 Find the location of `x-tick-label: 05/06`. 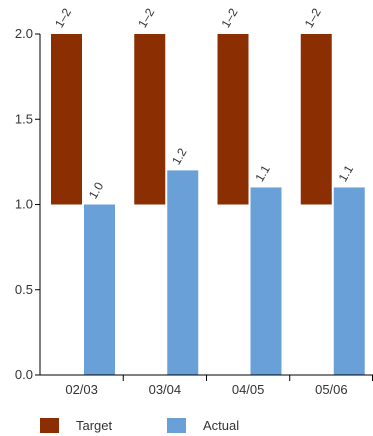

x-tick-label: 05/06 is located at coordinates (331, 389).